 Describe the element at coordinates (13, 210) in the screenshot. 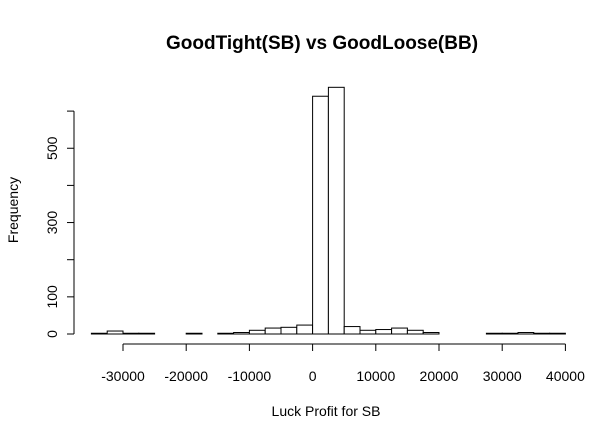

I see `y-axis-label: Frequency` at that location.